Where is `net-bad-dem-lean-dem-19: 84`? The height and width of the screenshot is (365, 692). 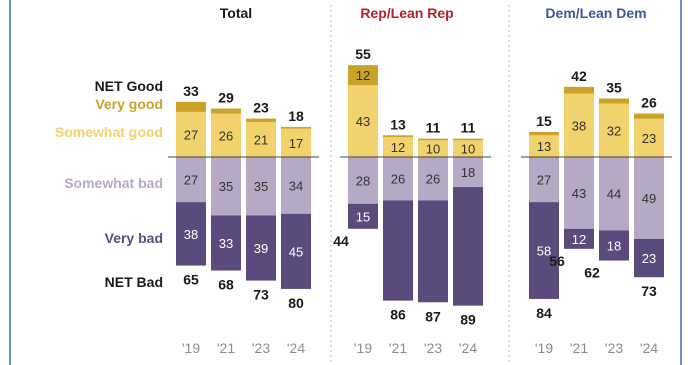
net-bad-dem-lean-dem-19: 84 is located at coordinates (544, 313).